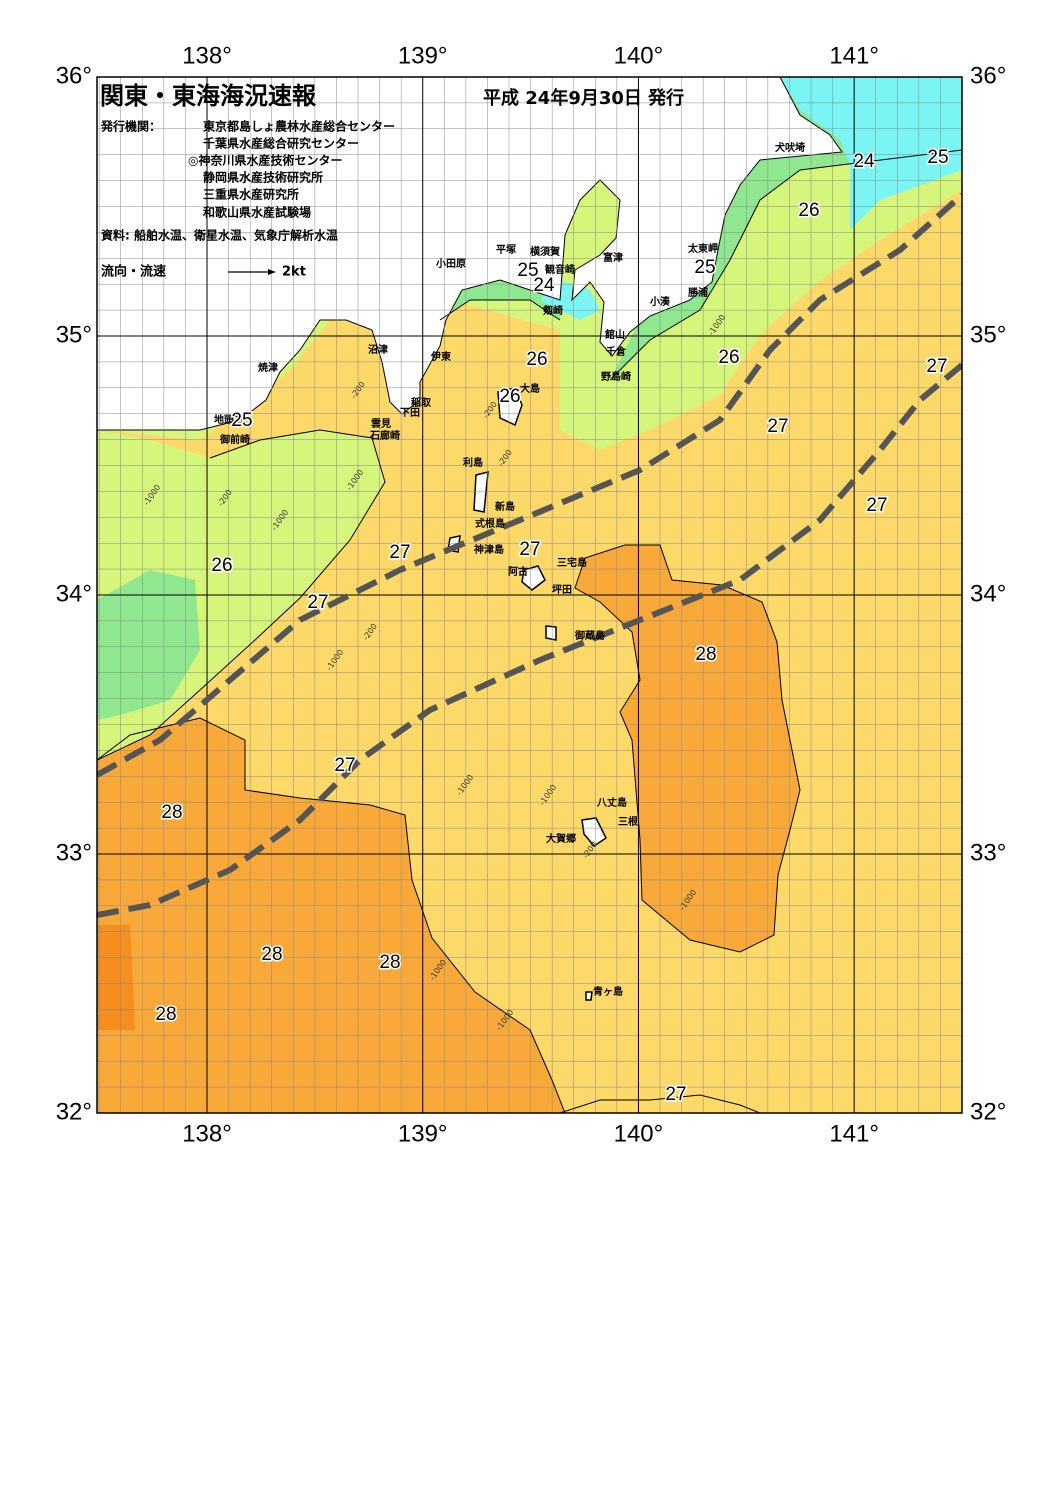 Image resolution: width=1064 pixels, height=1503 pixels. I want to click on place-name: 式根島, so click(490, 523).